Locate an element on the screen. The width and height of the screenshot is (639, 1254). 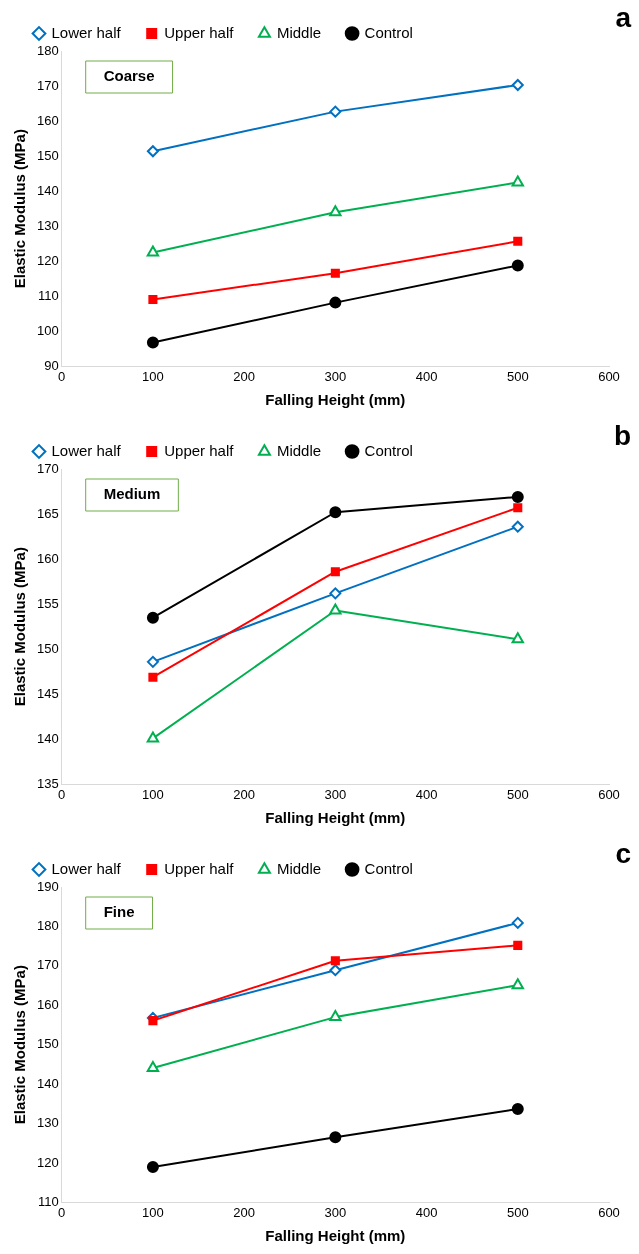
y-tick-label: 165 is located at coordinates (47, 513).